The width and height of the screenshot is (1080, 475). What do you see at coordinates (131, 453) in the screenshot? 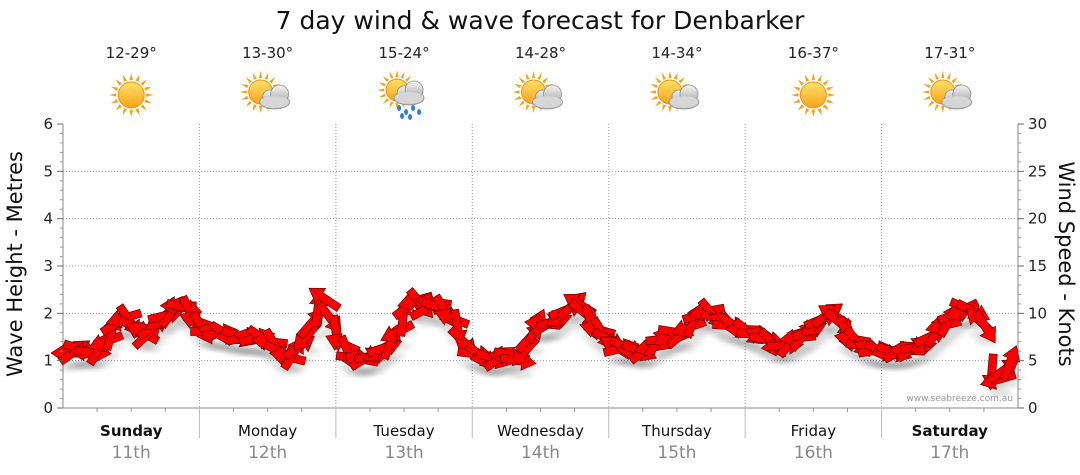
I see `day-date-label: 11th` at bounding box center [131, 453].